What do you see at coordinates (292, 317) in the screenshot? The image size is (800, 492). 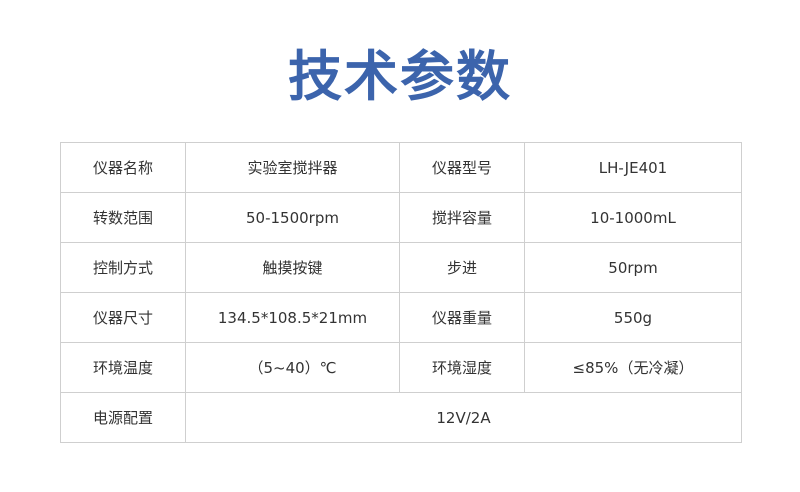 I see `spec-value: 134.5*108.5*21mm` at bounding box center [292, 317].